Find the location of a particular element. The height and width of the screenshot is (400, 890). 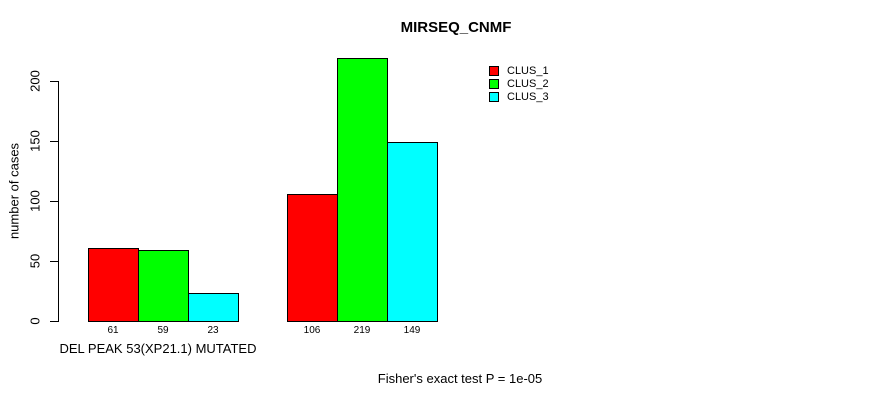

bar-value-label: 59 is located at coordinates (163, 330).